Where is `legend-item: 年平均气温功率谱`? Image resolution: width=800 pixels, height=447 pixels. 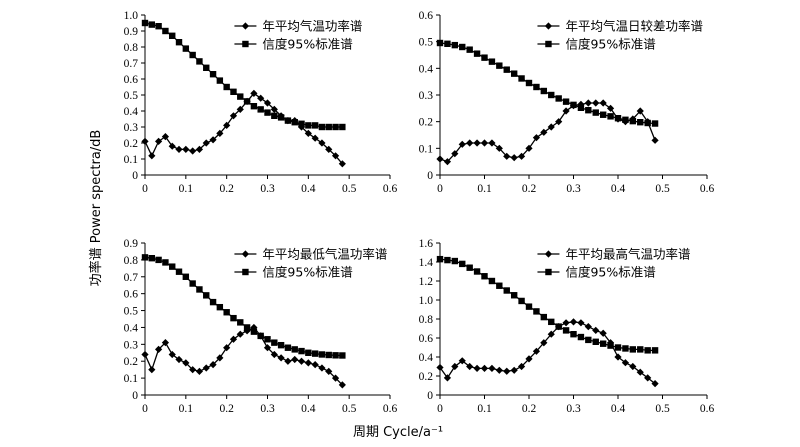
legend-item: 年平均气温功率谱 is located at coordinates (298, 26).